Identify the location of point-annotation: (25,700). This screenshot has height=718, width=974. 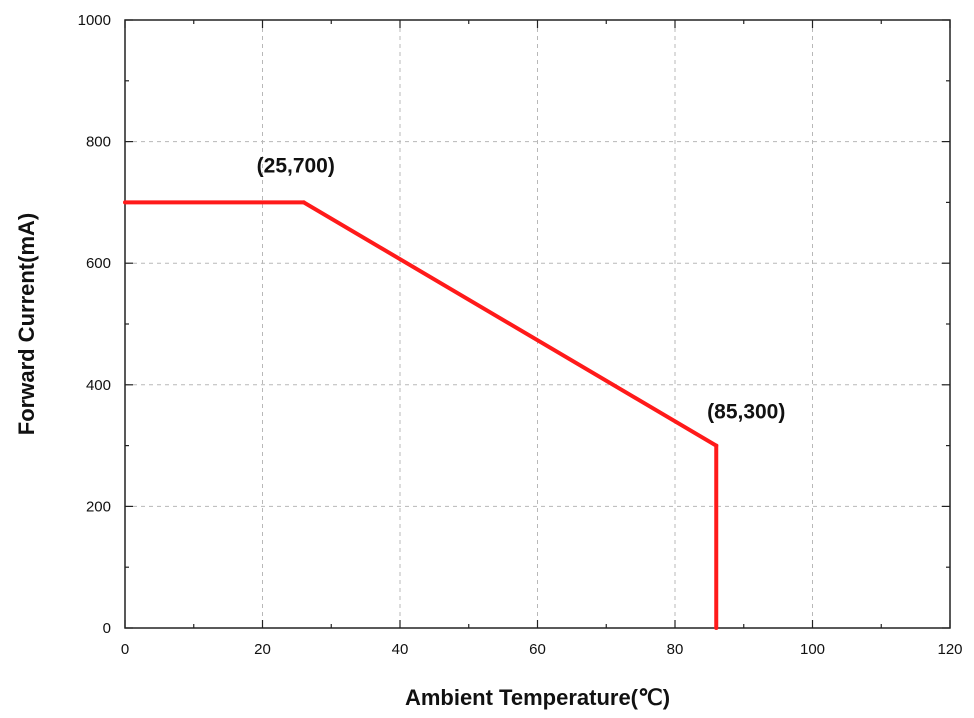
(296, 165).